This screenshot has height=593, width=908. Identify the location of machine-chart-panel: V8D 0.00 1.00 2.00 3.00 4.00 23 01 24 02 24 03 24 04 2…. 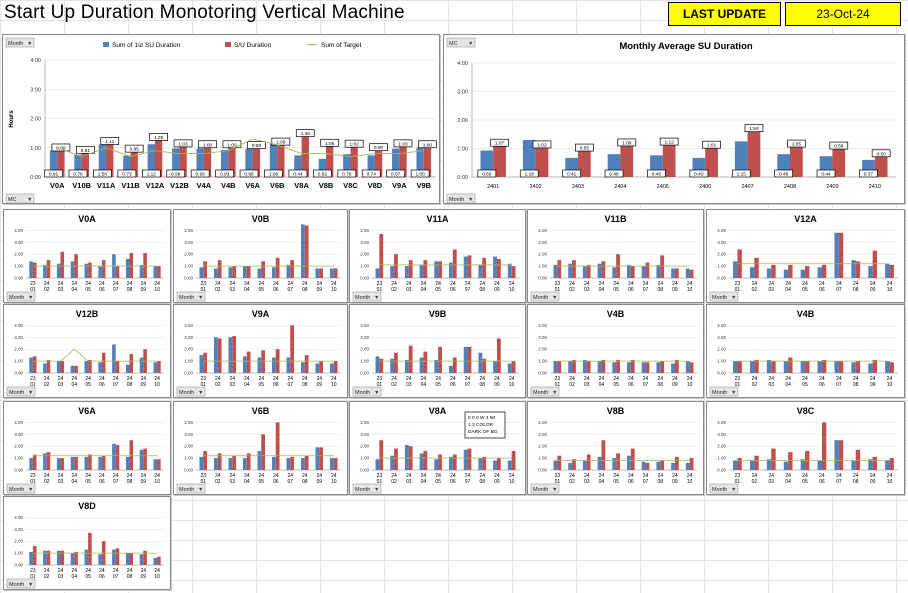
(87, 543).